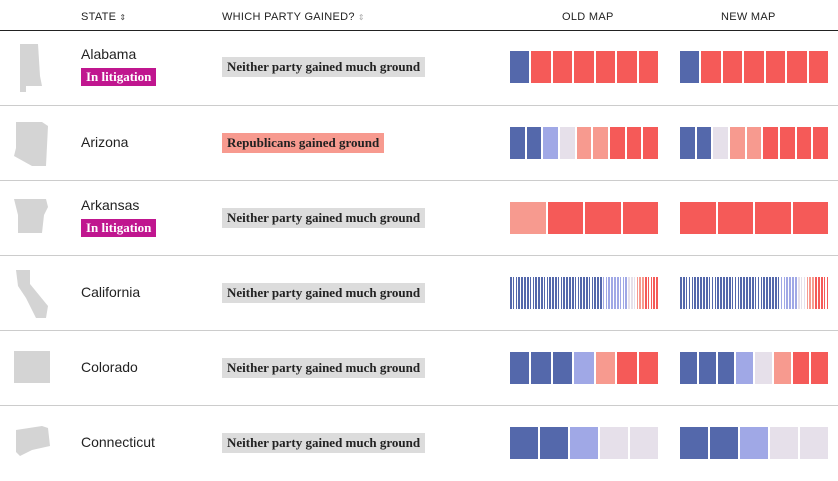 This screenshot has width=838, height=481. I want to click on status-badge: In litigation, so click(119, 77).